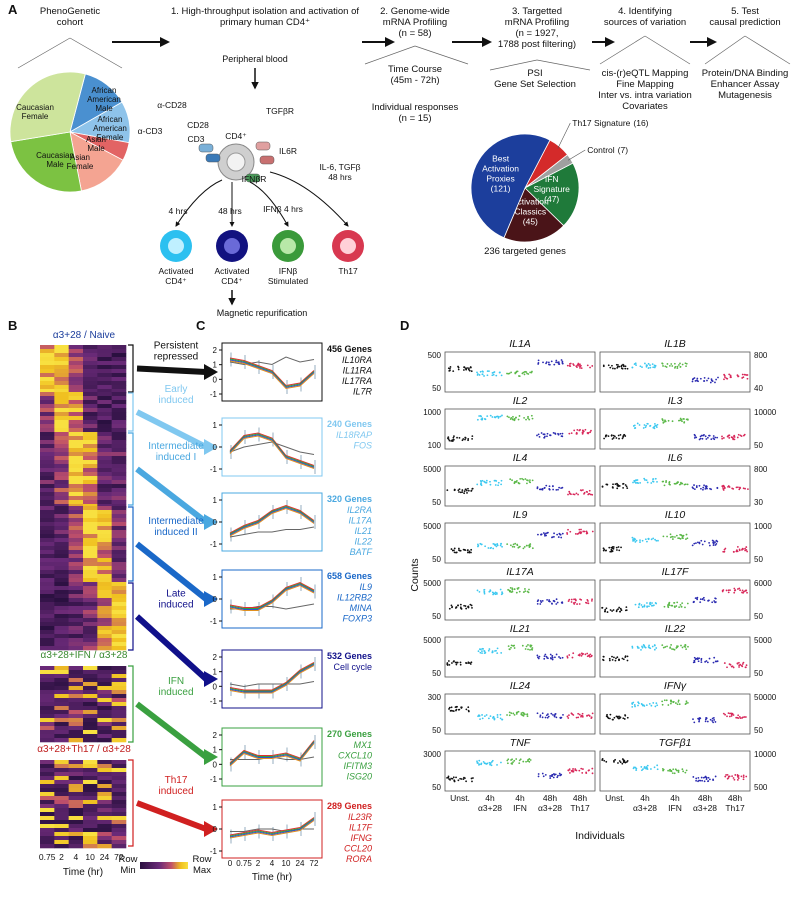 The width and height of the screenshot is (800, 916). What do you see at coordinates (84, 655) in the screenshot?
I see `heatmap-title: α3+28+IFN / α3+28` at bounding box center [84, 655].